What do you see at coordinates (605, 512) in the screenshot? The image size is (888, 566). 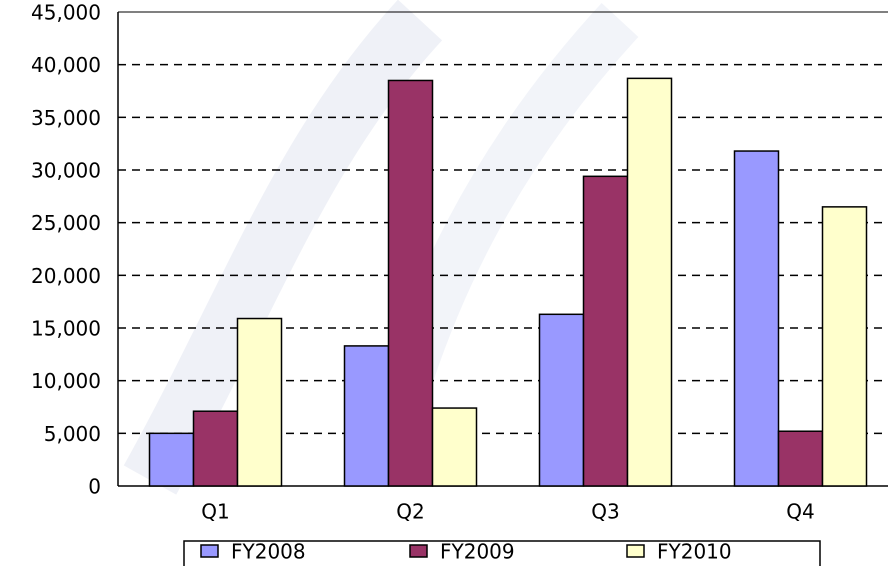 I see `x-tick-label: Q3` at bounding box center [605, 512].